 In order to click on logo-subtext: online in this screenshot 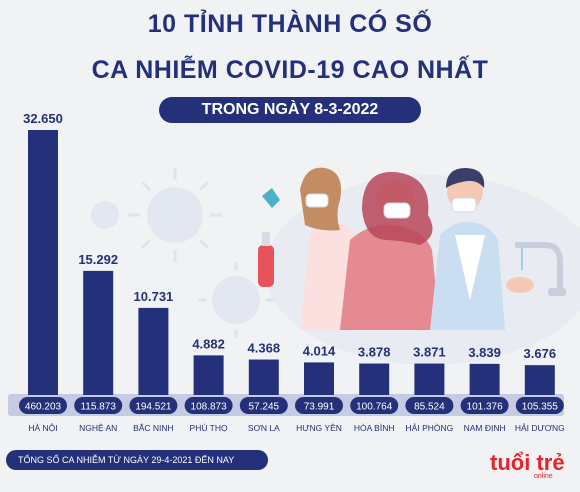, I will do `click(543, 476)`.